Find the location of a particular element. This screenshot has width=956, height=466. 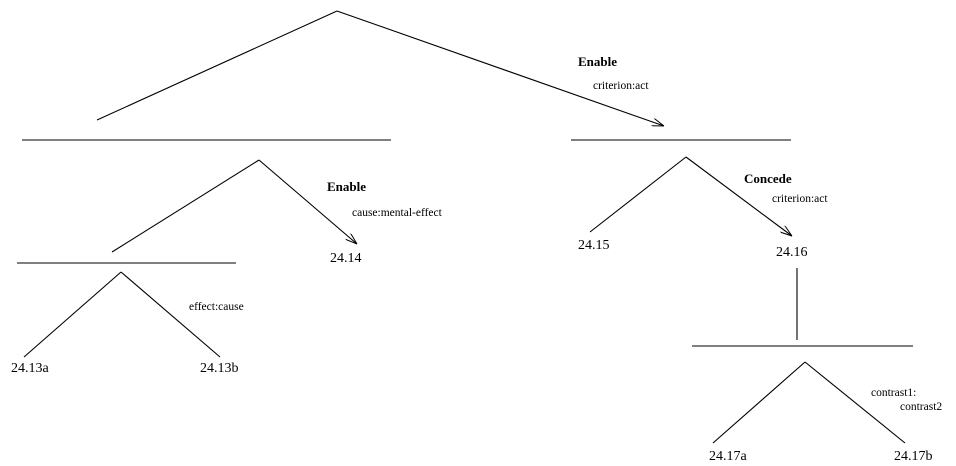

contrast-relation-label-1: contrast1: is located at coordinates (893, 393).